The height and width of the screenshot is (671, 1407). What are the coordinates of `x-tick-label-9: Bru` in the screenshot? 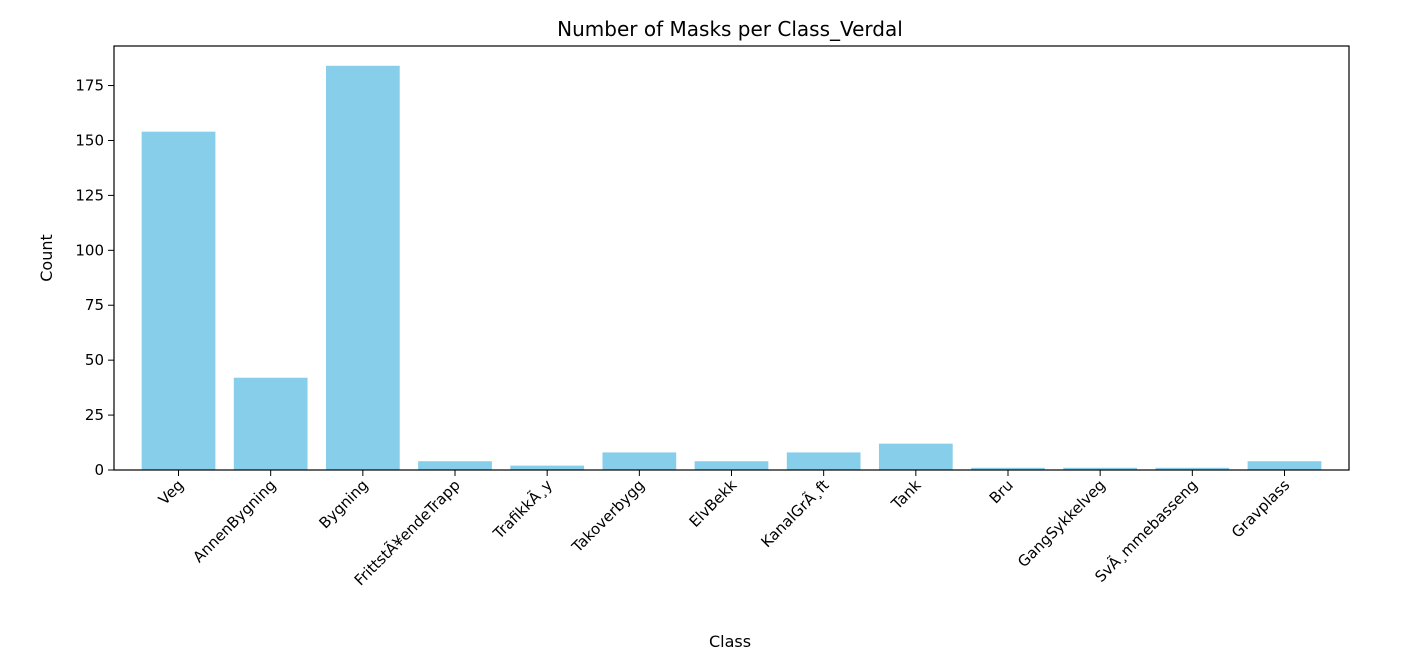 It's located at (1001, 491).